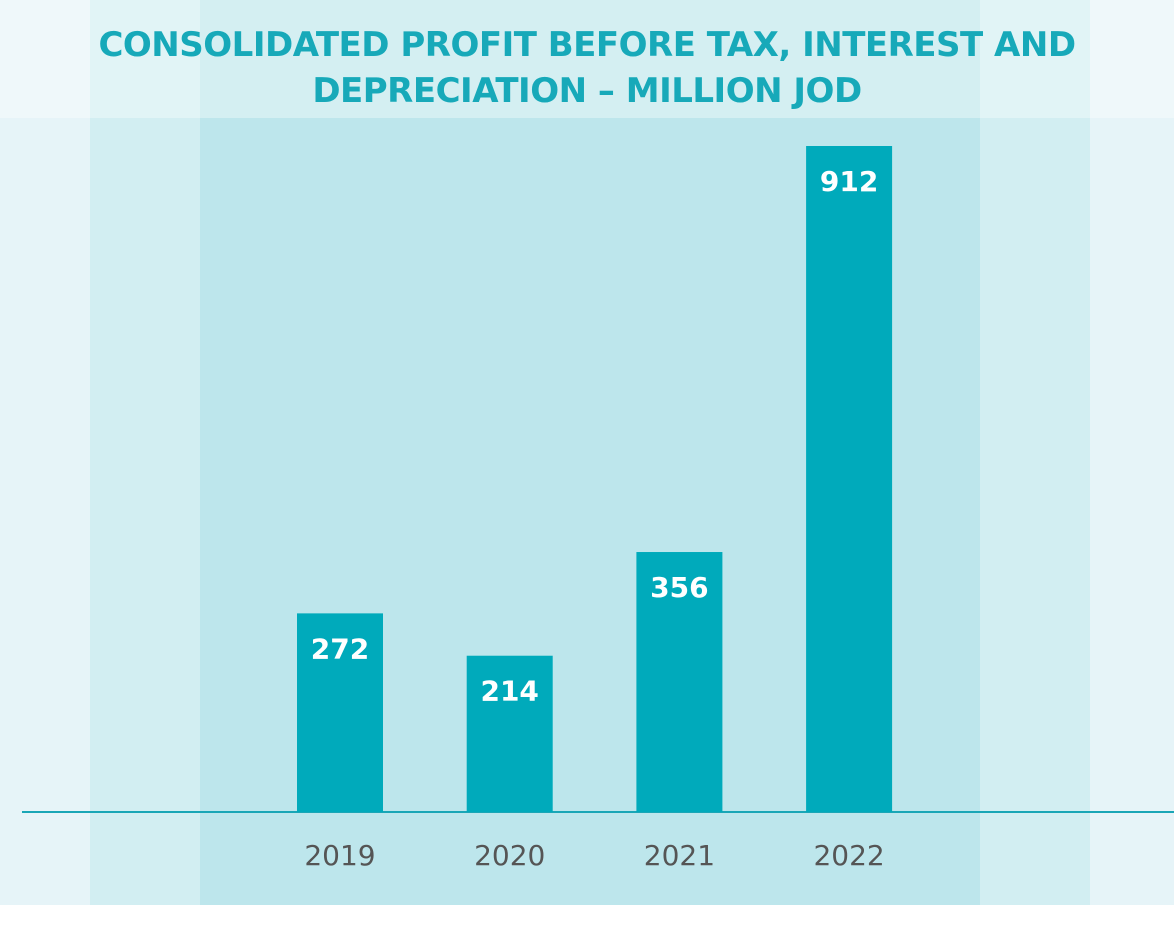  Describe the element at coordinates (849, 181) in the screenshot. I see `value-label: 912` at that location.